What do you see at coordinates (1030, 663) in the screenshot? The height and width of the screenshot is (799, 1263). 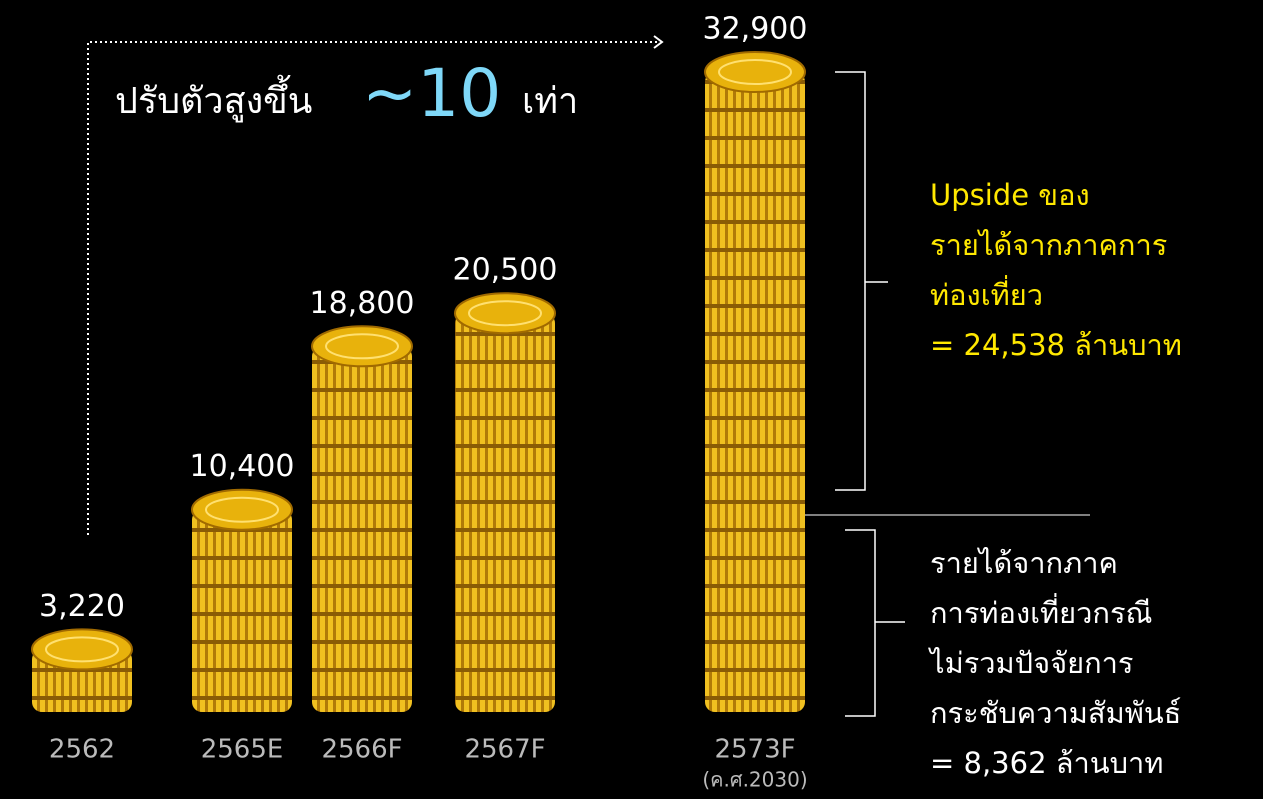 I see `base-text: ไม่รวมปัจจัยการ` at bounding box center [1030, 663].